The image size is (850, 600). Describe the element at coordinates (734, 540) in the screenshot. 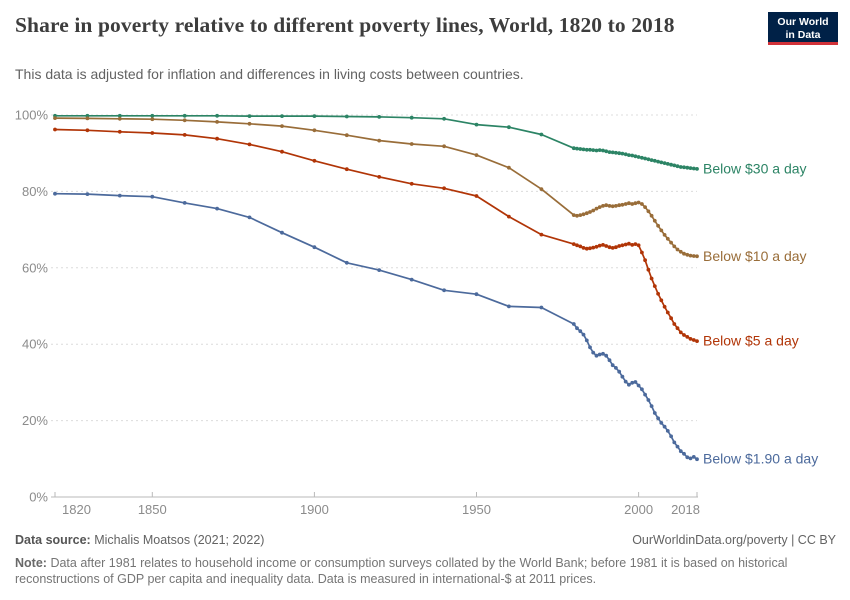

I see `license-link: OurWorldinData.org/poverty | CC BY` at that location.